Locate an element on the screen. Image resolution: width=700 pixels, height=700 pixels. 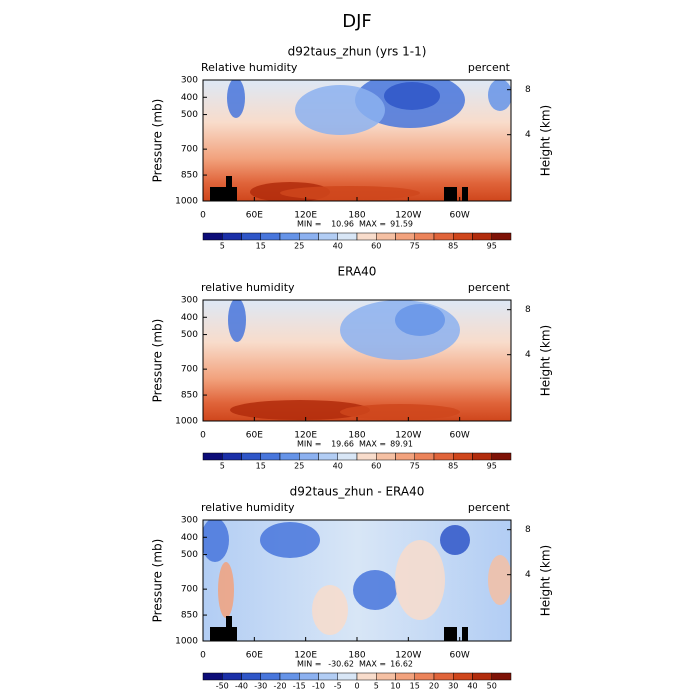
max-value: 91.59 is located at coordinates (401, 224).